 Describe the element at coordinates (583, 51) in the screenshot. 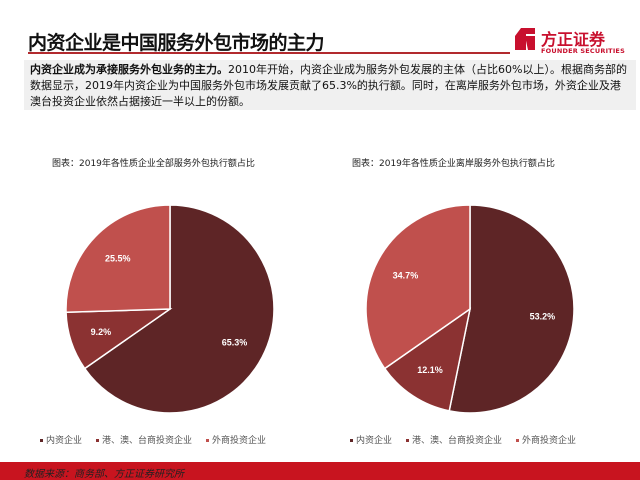

I see `logo-en: FOUNDER SECURITIES` at that location.